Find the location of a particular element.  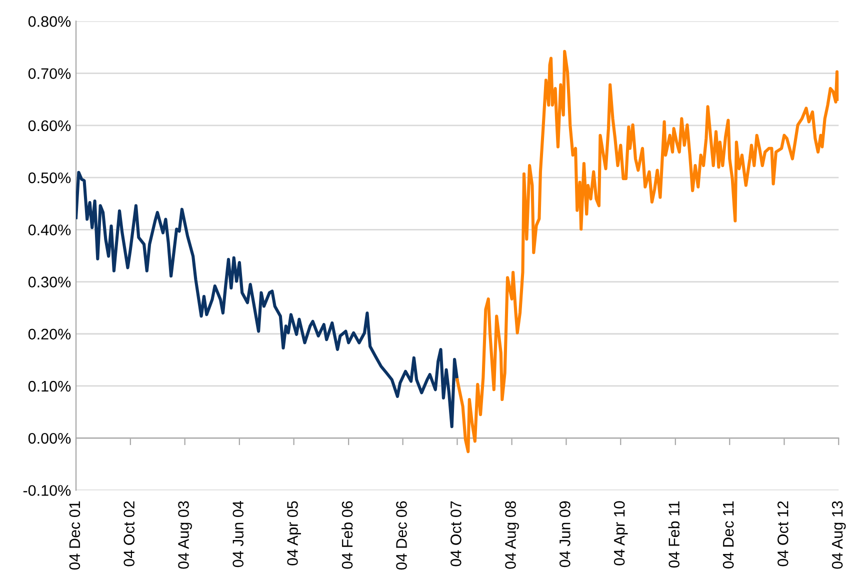

y-tick-label: 0.00% is located at coordinates (49, 438).